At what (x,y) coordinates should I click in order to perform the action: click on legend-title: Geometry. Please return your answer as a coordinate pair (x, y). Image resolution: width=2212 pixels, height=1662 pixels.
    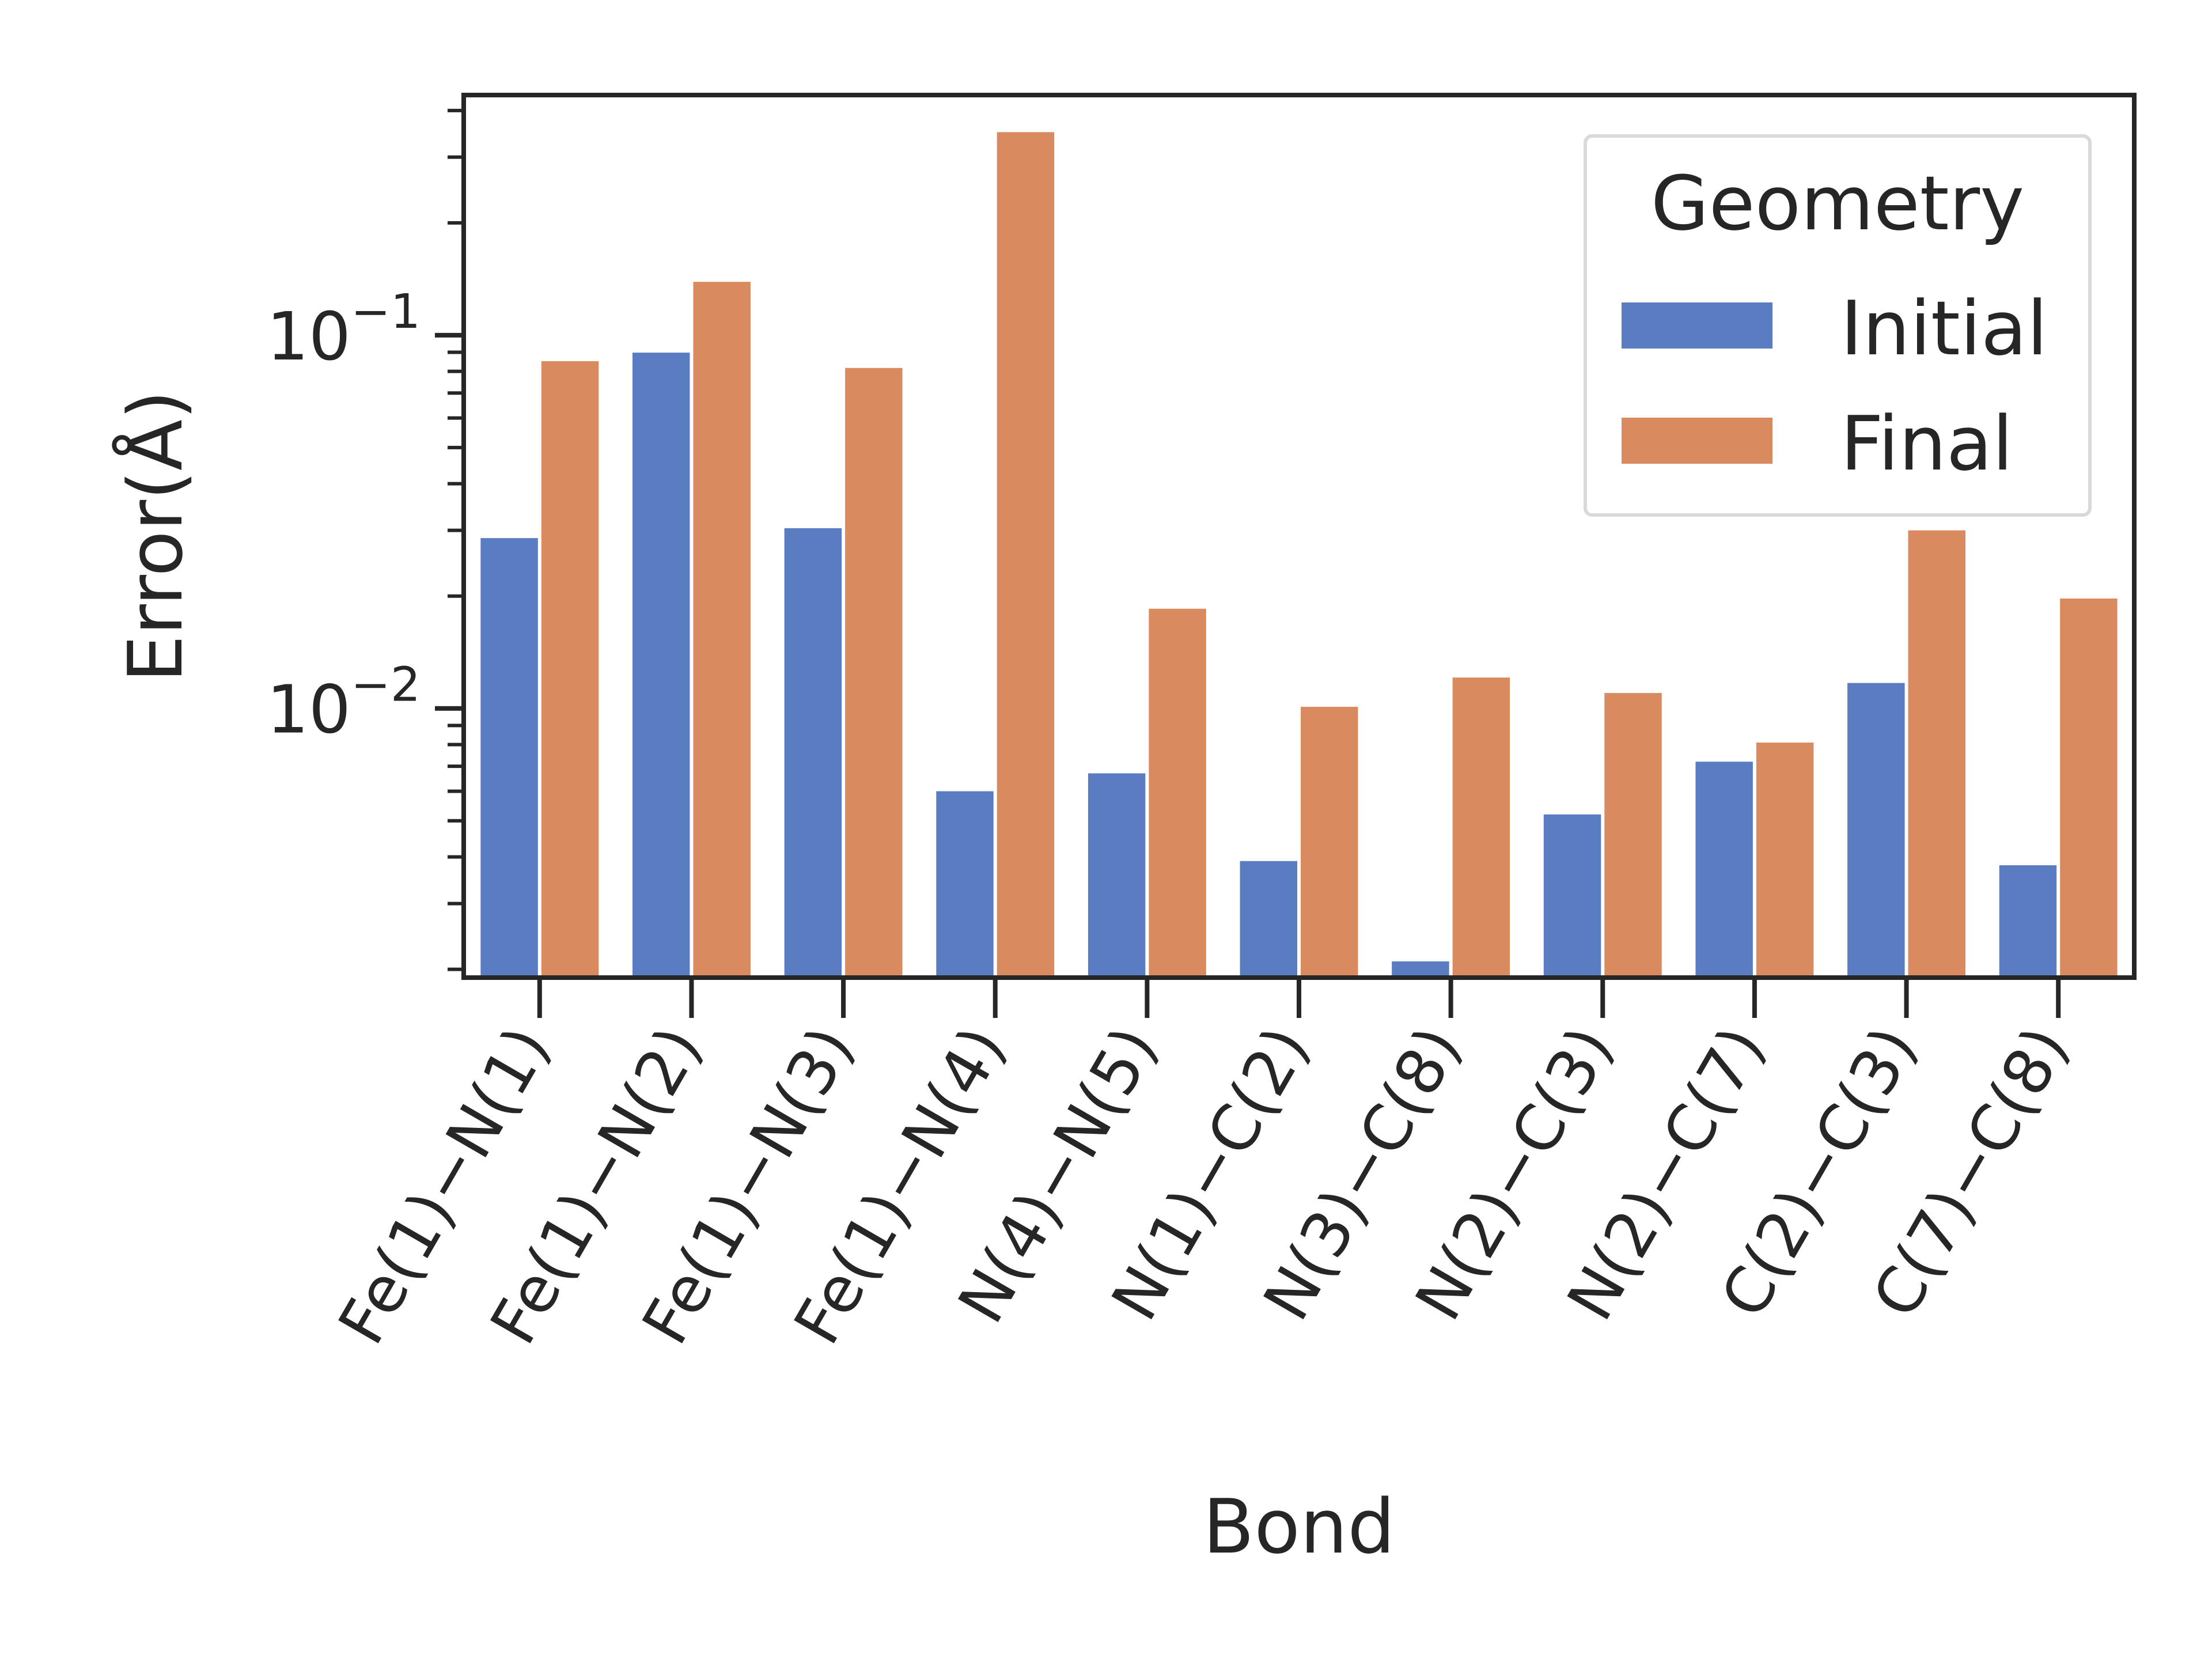
    Looking at the image, I should click on (1837, 204).